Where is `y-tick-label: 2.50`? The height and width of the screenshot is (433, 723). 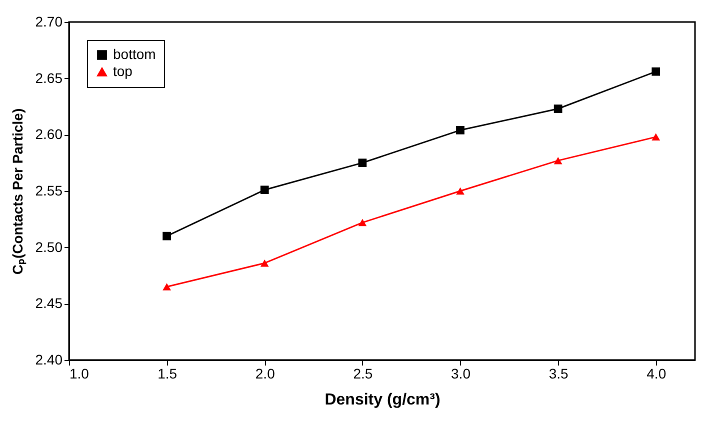 y-tick-label: 2.50 is located at coordinates (49, 246).